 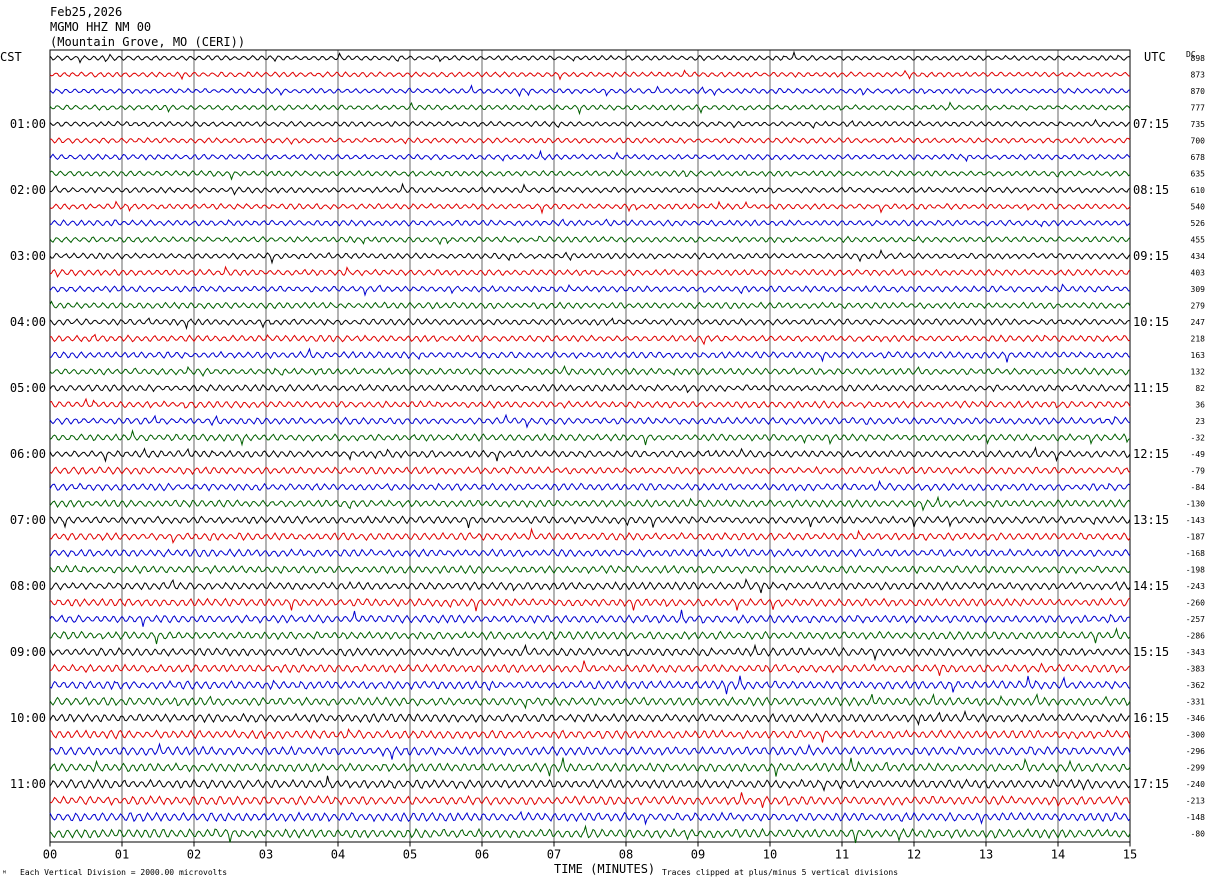 What do you see at coordinates (1198, 454) in the screenshot?
I see `dc-offset-label: -49` at bounding box center [1198, 454].